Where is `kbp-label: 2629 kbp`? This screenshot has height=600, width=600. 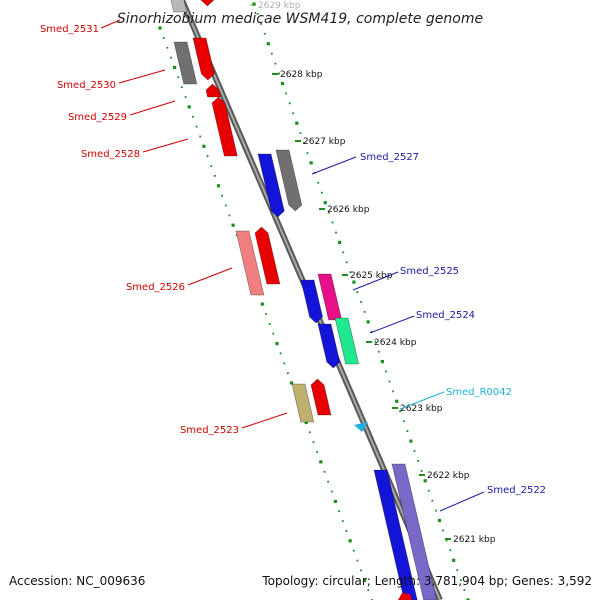
kbp-label: 2629 kbp is located at coordinates (279, 6).